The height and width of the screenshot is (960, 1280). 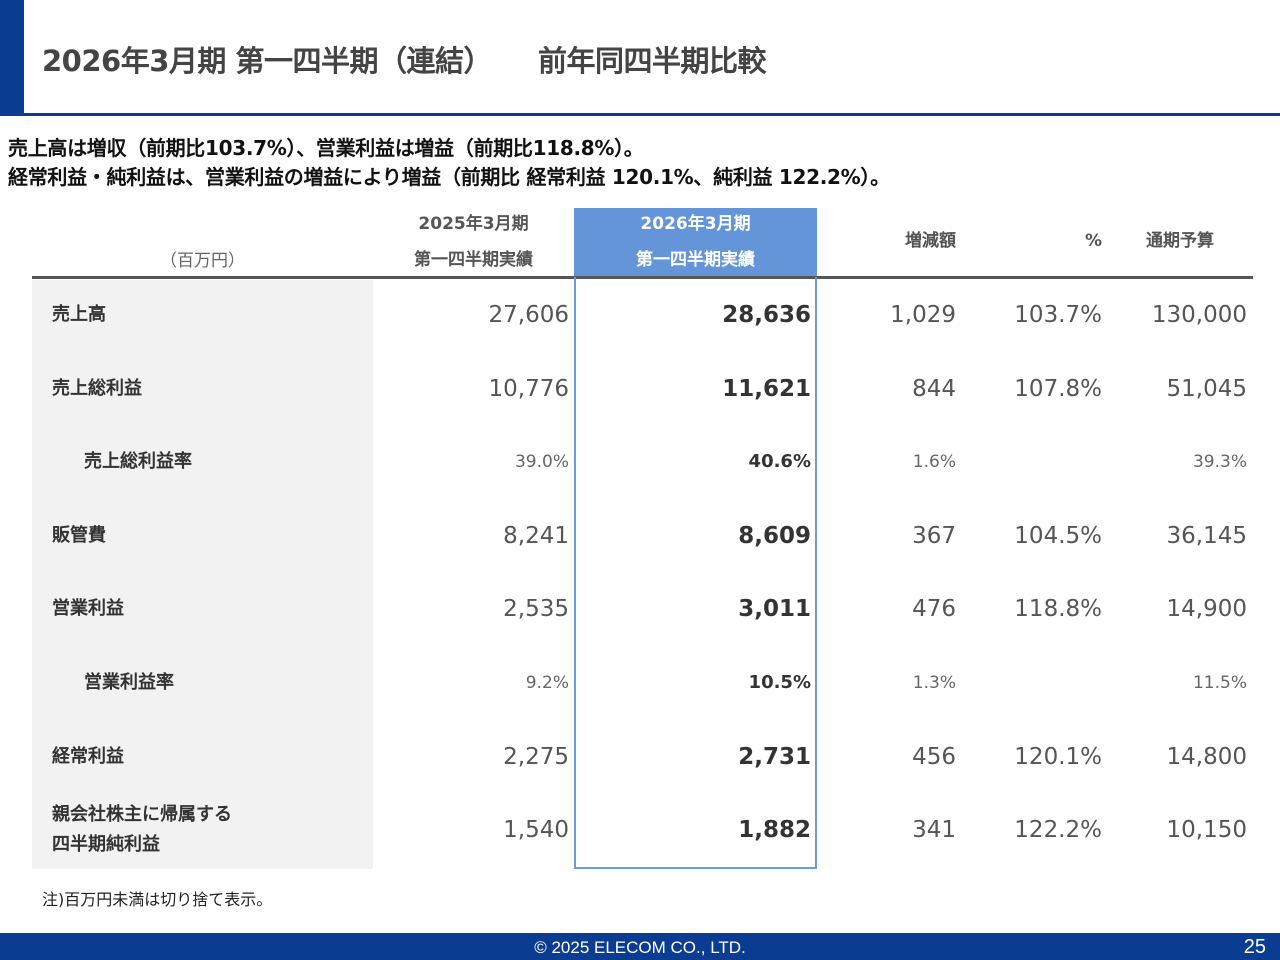 I want to click on budget-value: 51,045, so click(x=1206, y=389).